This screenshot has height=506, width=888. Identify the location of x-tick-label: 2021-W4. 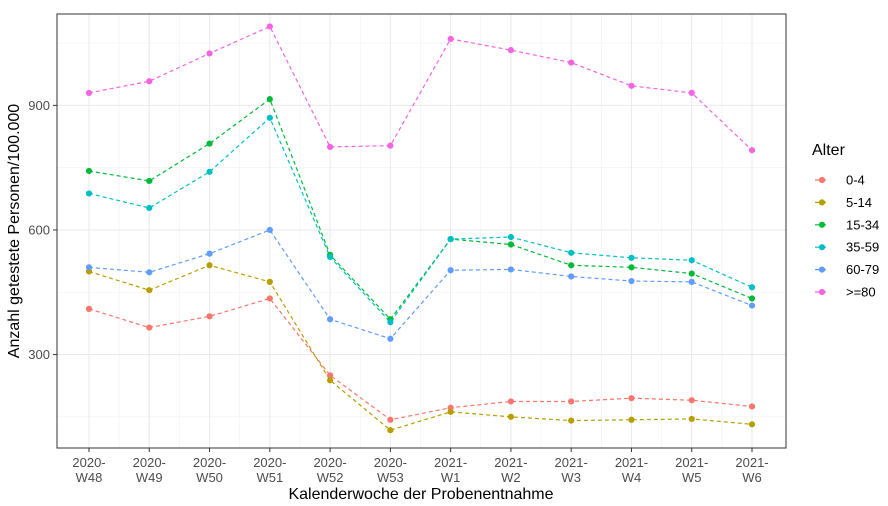
(631, 470).